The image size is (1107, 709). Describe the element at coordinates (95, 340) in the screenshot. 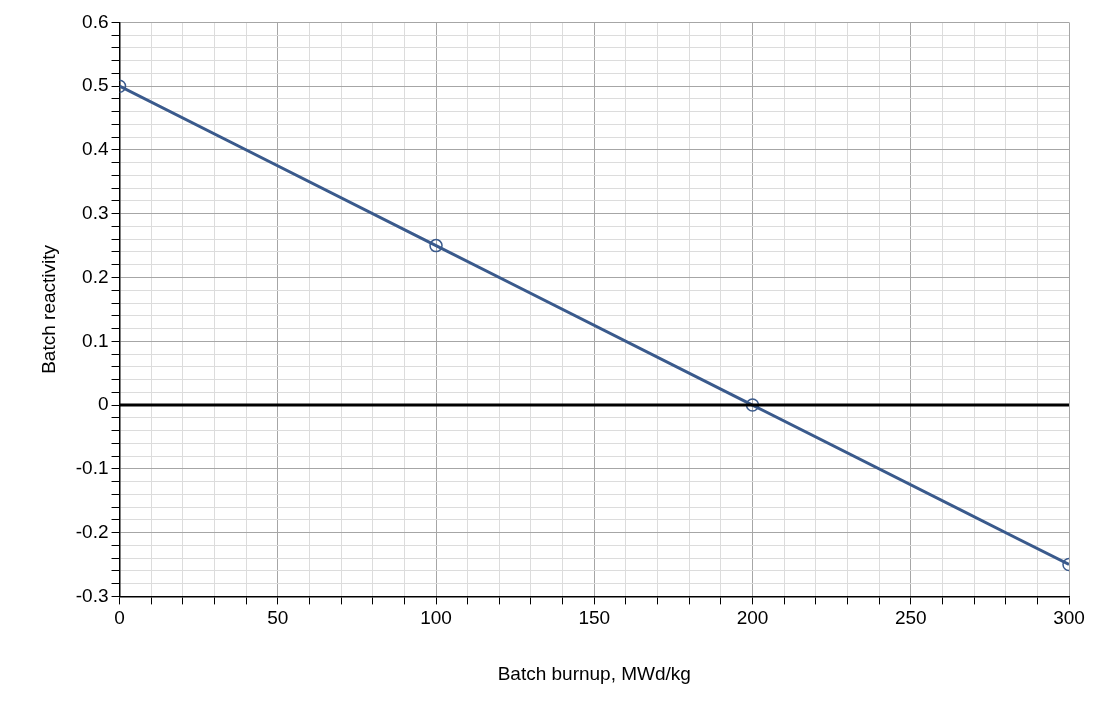

I see `y-tick-label: 0.1` at that location.